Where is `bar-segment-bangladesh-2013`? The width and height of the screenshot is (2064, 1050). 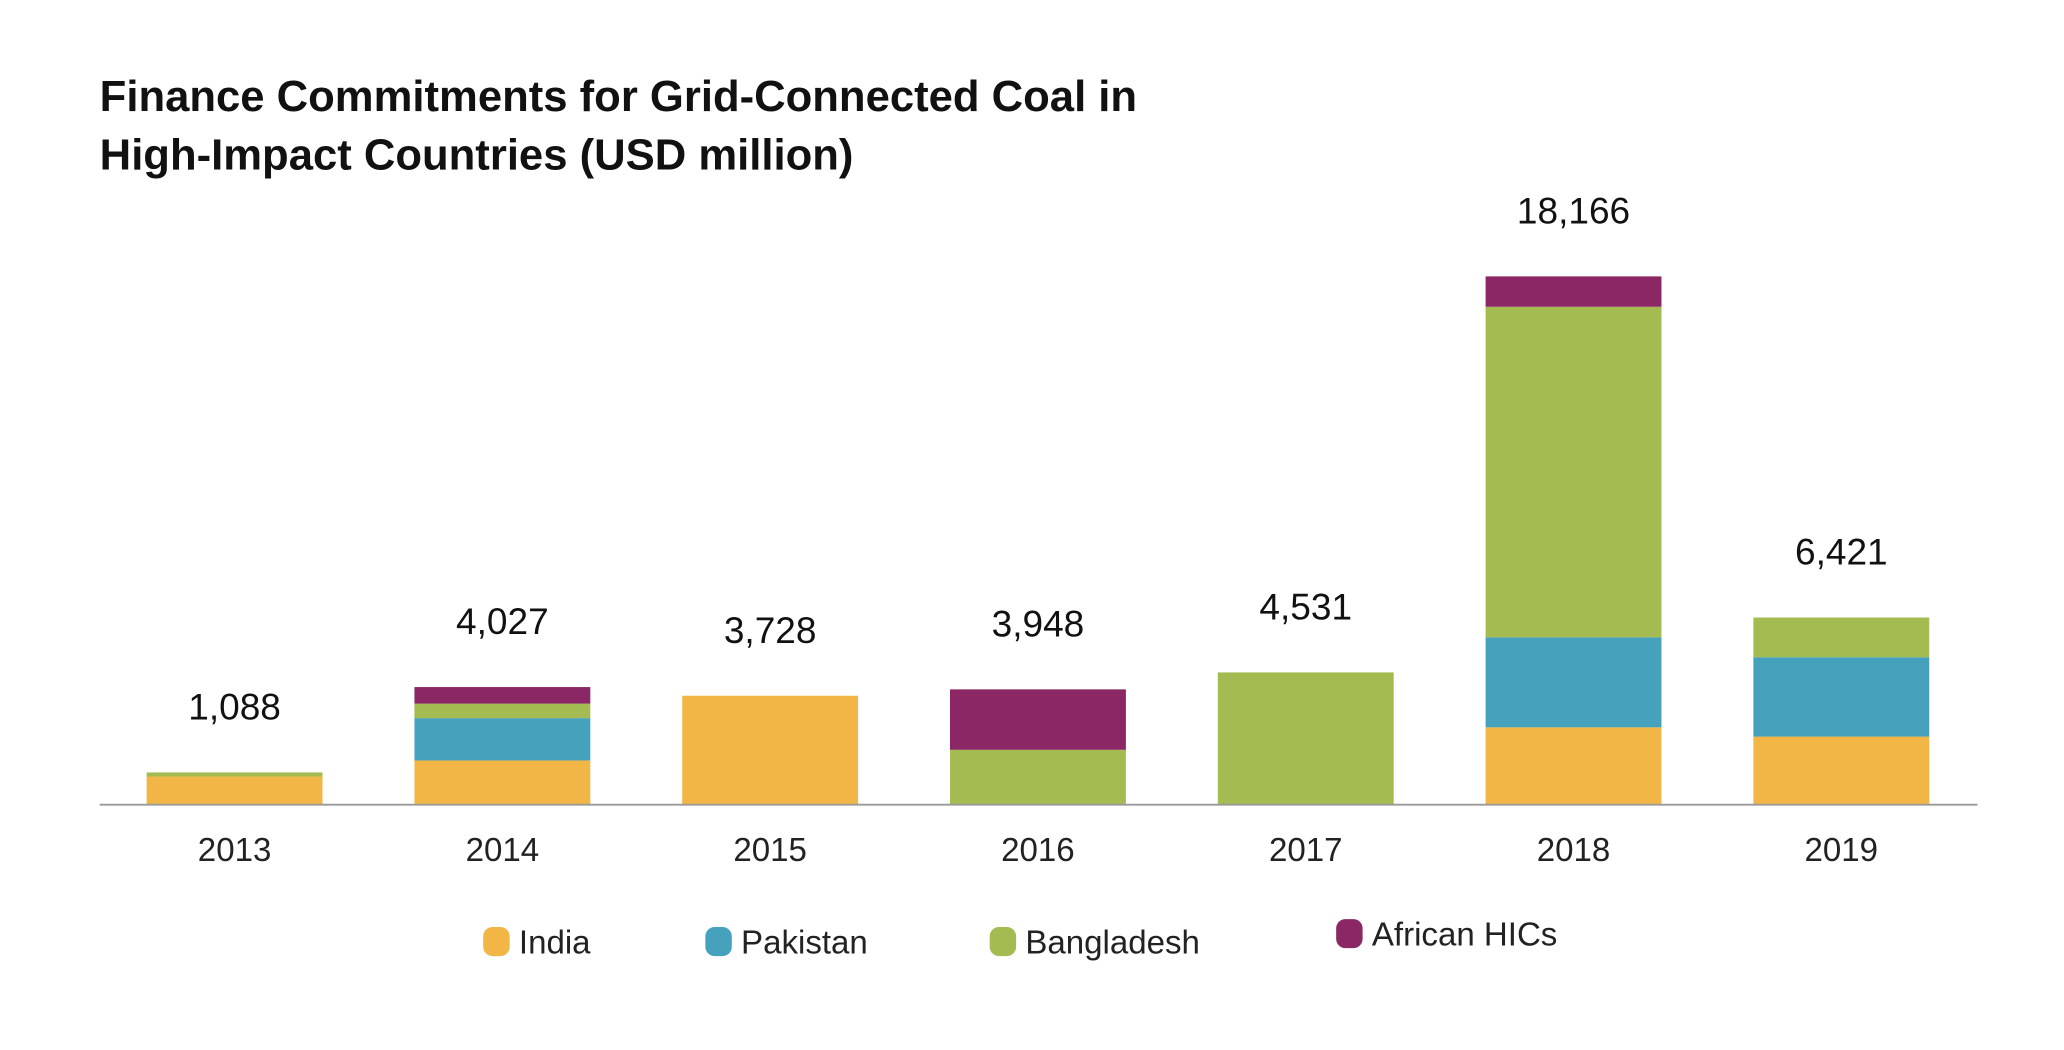 bar-segment-bangladesh-2013 is located at coordinates (234, 774).